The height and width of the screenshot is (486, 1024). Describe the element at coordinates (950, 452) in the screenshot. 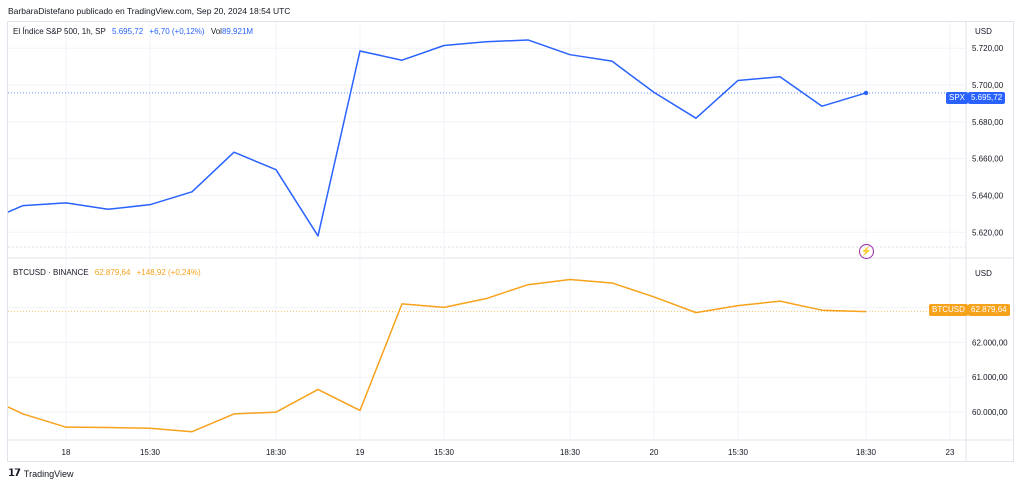

I see `x-tick-label: 23` at that location.